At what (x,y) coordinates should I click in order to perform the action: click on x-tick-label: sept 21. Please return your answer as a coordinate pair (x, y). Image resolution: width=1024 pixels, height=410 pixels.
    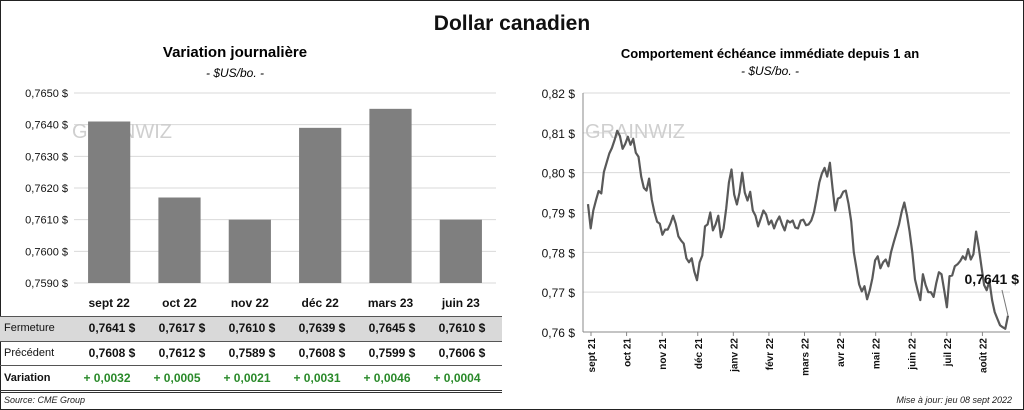
    Looking at the image, I should click on (592, 355).